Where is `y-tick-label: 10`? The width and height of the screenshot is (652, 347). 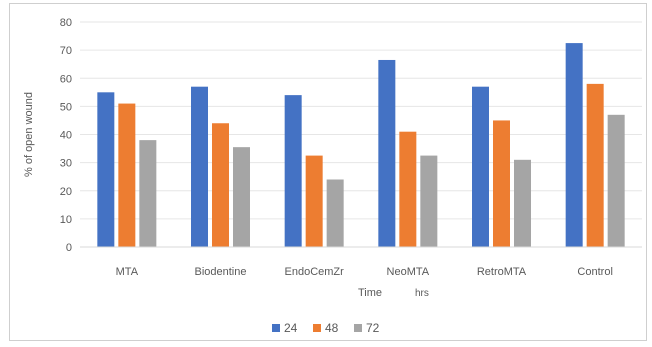
y-tick-label: 10 is located at coordinates (66, 220).